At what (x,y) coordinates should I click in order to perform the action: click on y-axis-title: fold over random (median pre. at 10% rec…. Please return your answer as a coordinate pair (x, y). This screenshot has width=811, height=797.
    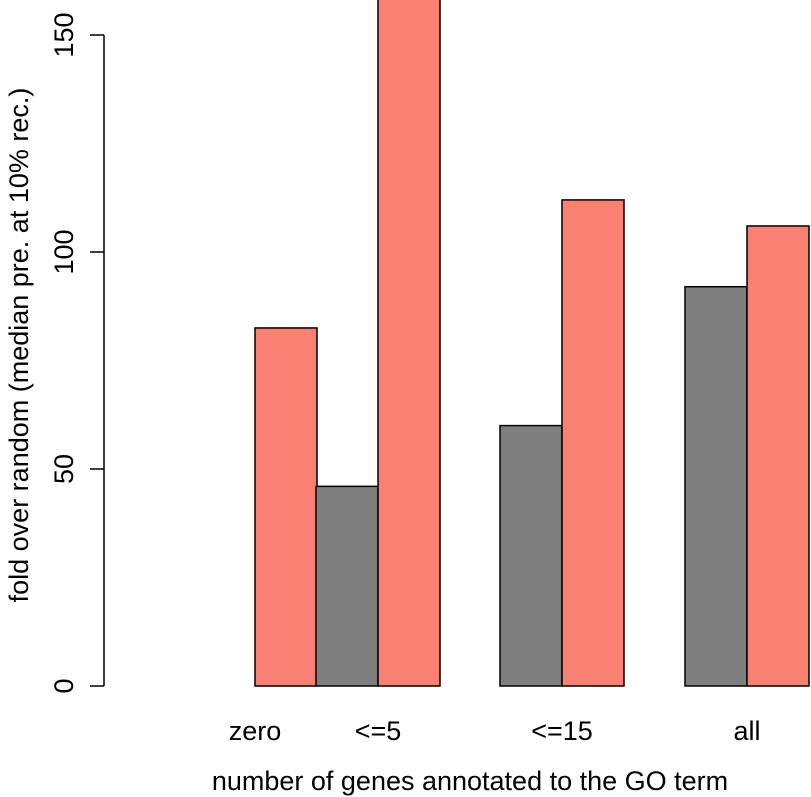
    Looking at the image, I should click on (19, 345).